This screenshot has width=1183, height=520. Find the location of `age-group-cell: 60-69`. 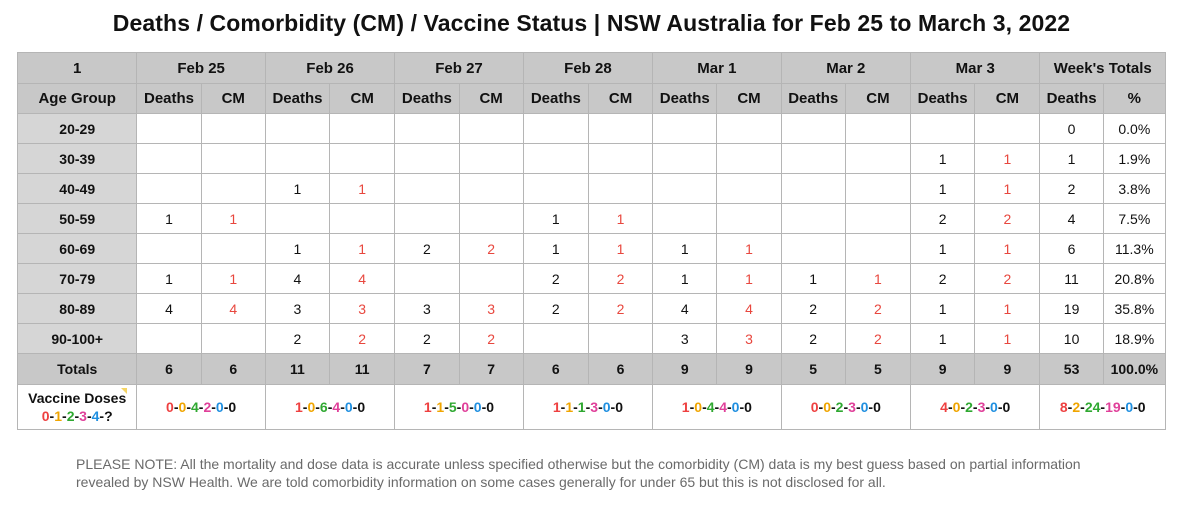

age-group-cell: 60-69 is located at coordinates (77, 248).